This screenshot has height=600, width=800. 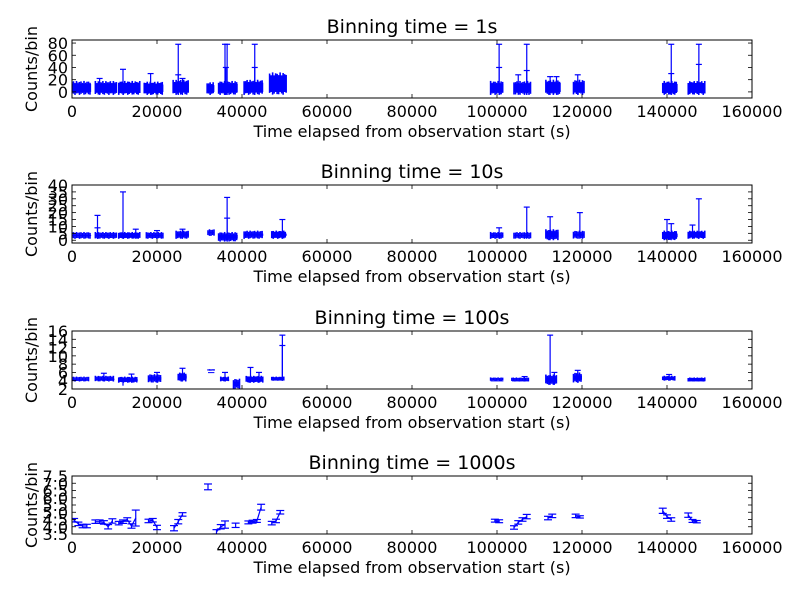 What do you see at coordinates (55, 483) in the screenshot?
I see `y-tick-label: 7.0` at bounding box center [55, 483].